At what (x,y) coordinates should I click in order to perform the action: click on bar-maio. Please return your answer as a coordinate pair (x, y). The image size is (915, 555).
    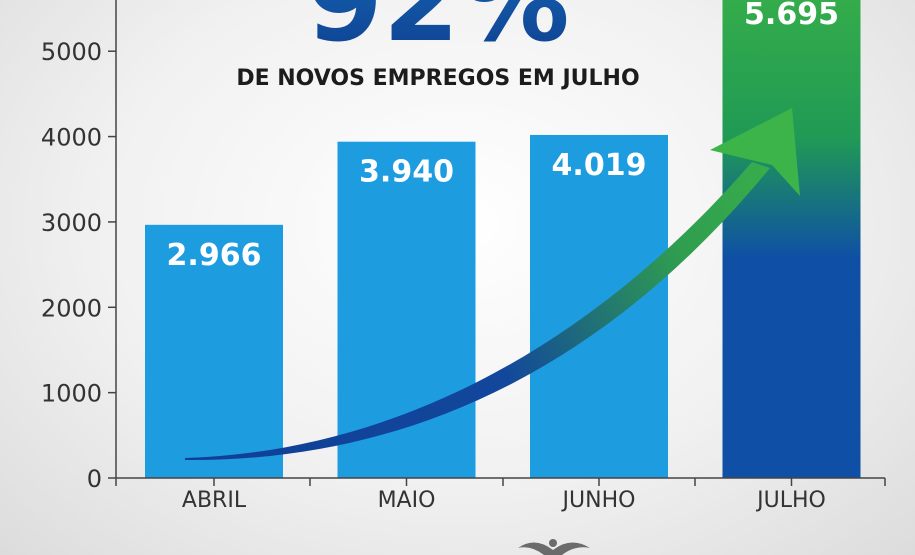
    Looking at the image, I should click on (406, 309).